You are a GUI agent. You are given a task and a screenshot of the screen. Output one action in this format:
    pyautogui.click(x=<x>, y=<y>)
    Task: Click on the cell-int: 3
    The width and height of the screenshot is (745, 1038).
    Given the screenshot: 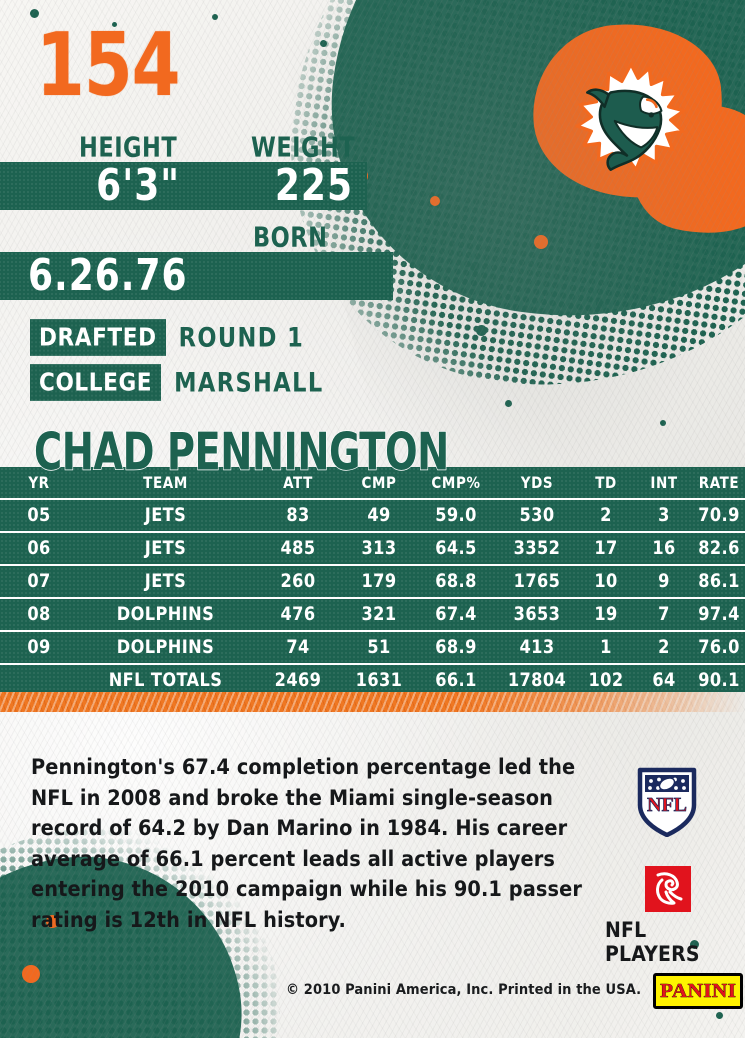 What is the action you would take?
    pyautogui.click(x=664, y=515)
    